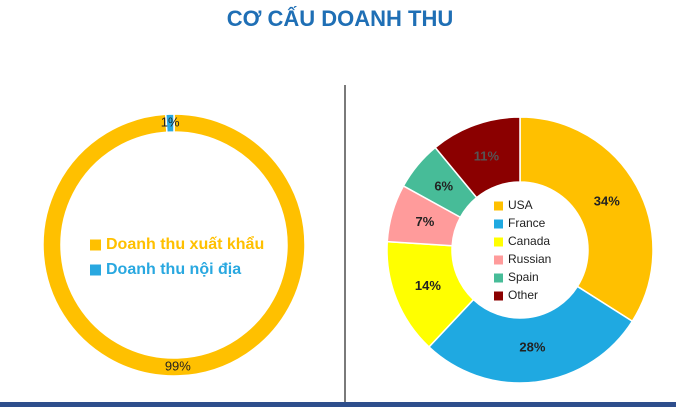 This screenshot has width=676, height=407. What do you see at coordinates (425, 221) in the screenshot?
I see `data-label: 7%` at bounding box center [425, 221].